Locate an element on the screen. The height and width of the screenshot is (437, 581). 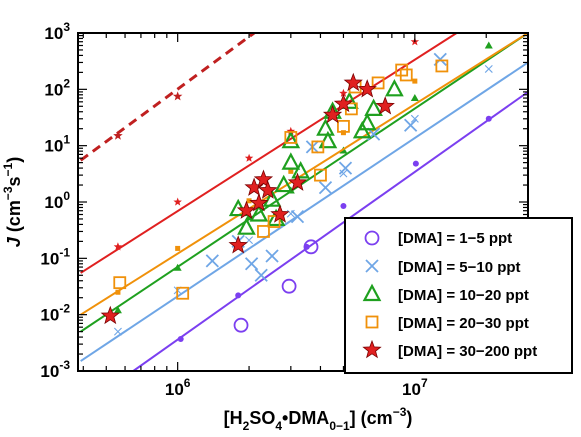
legend-symbols is located at coordinates (372, 294).